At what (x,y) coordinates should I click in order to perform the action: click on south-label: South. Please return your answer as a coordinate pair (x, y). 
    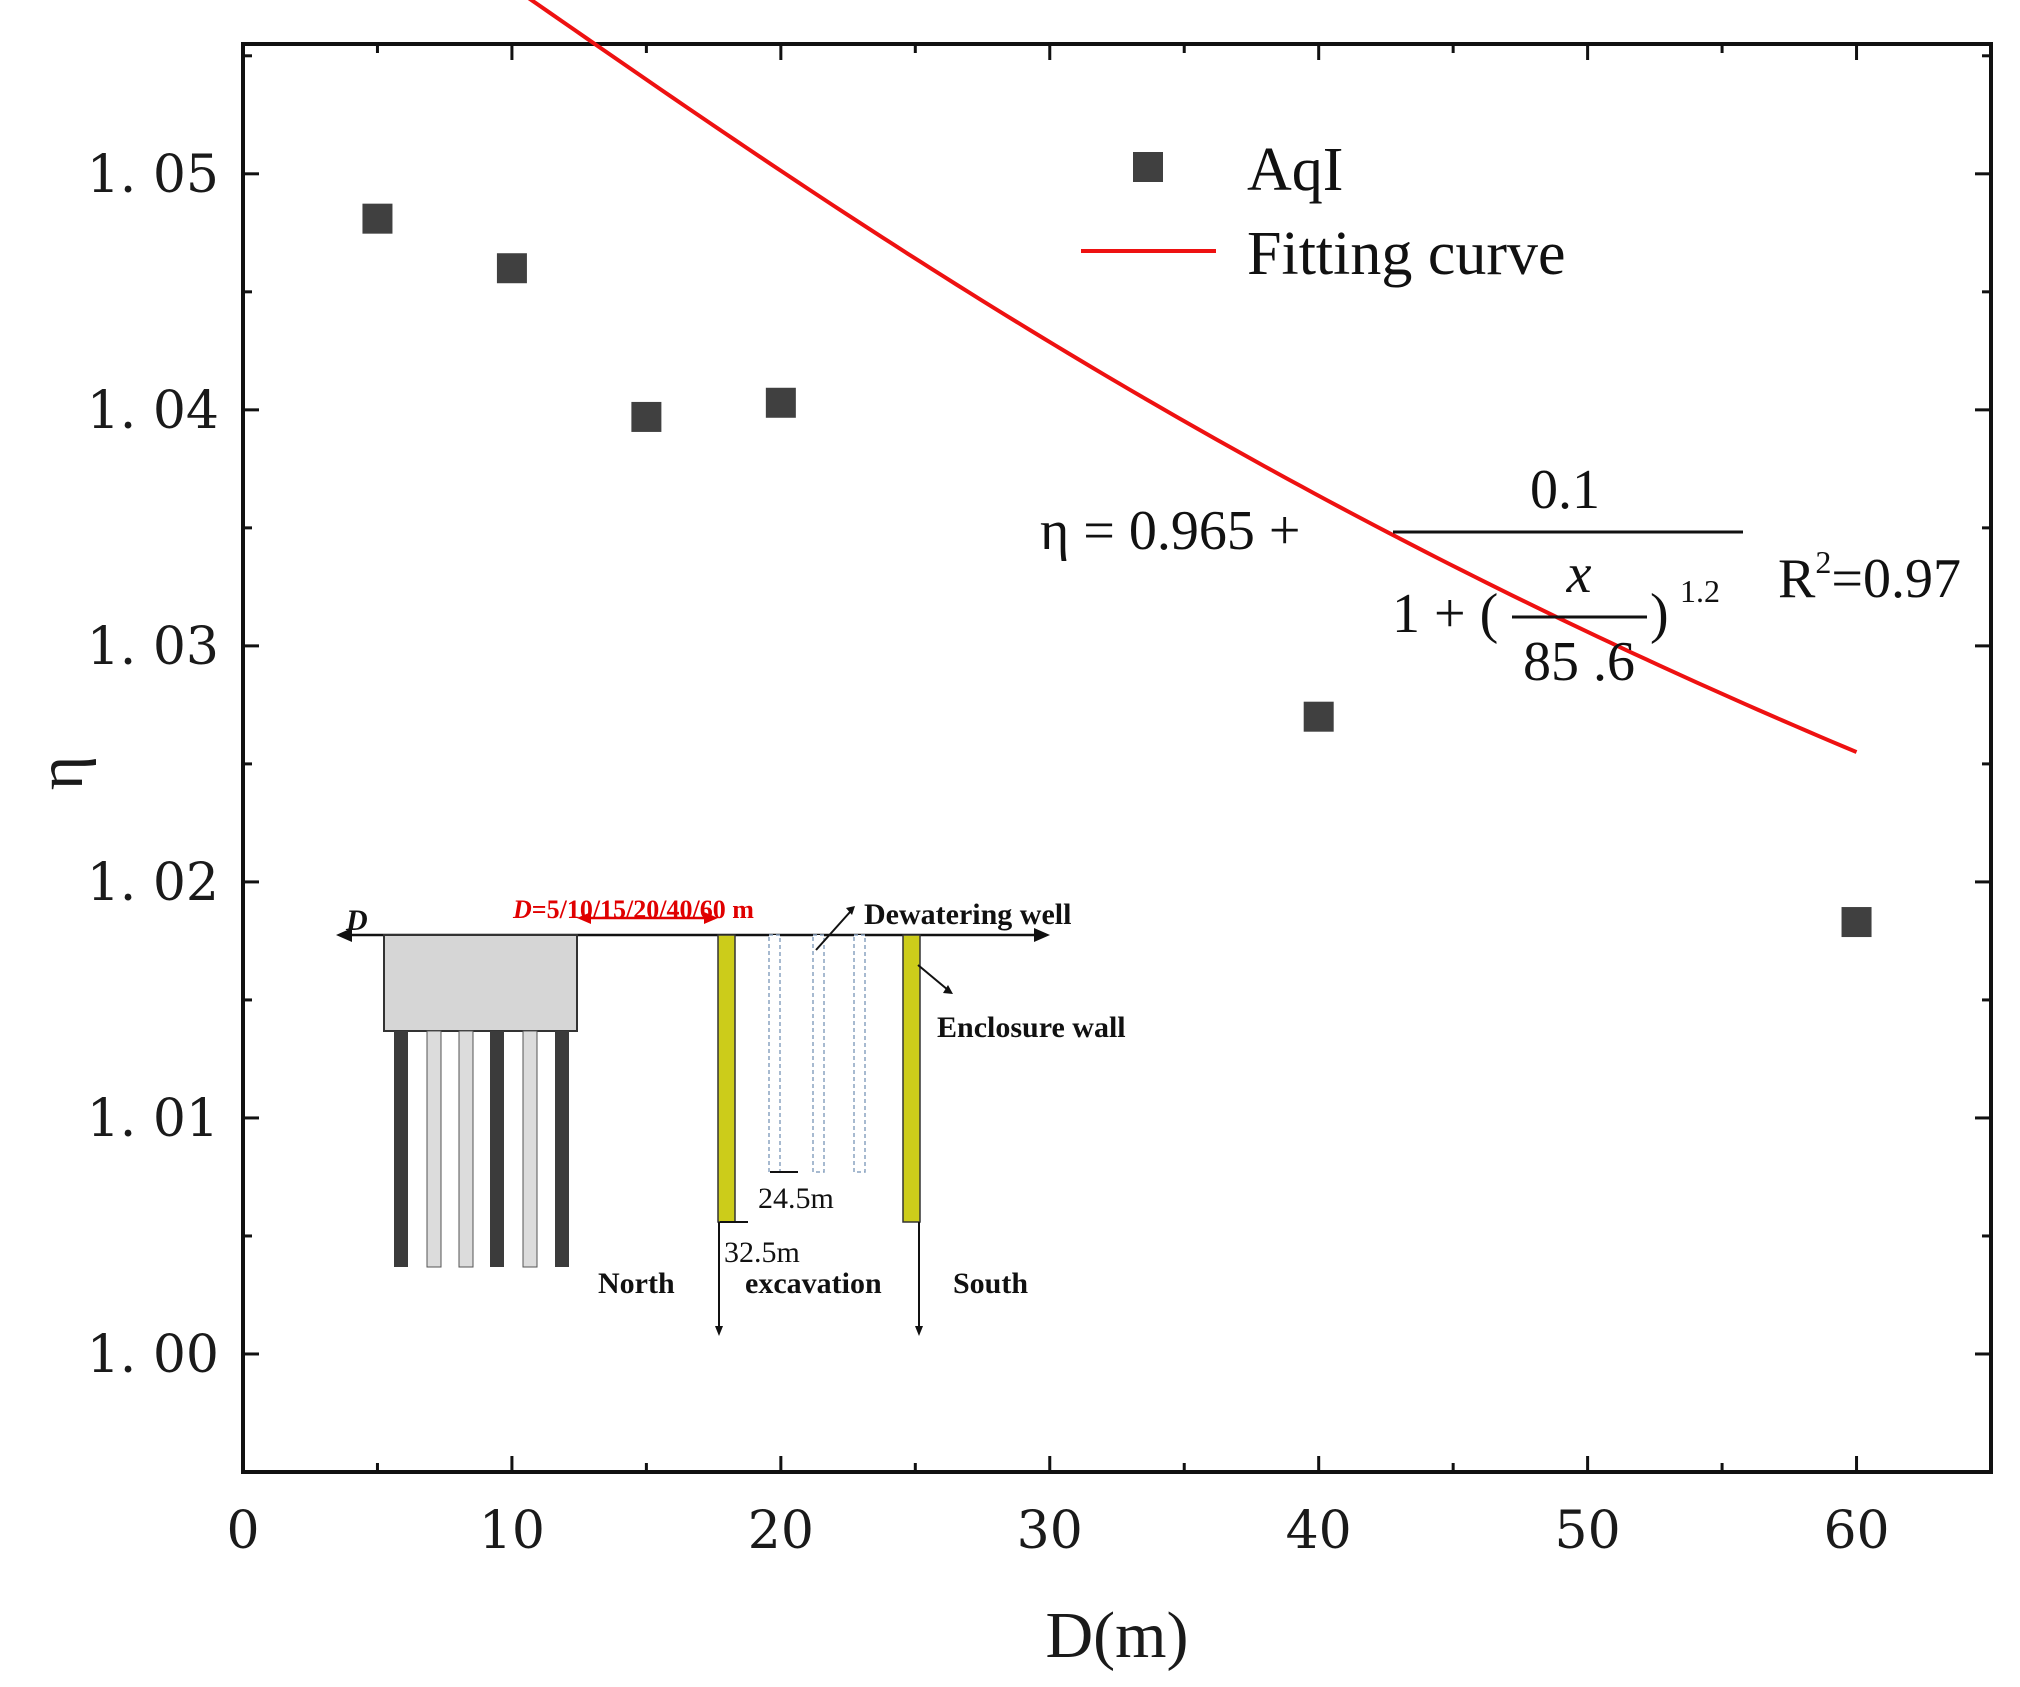
    Looking at the image, I should click on (990, 1283).